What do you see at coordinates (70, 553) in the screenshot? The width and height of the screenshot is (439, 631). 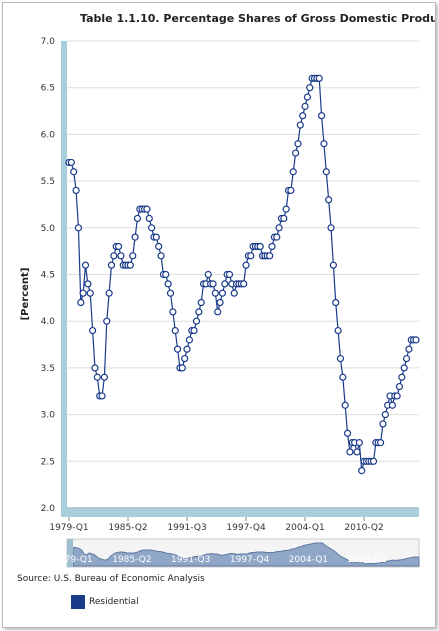 I see `navigator-left-handle` at bounding box center [70, 553].